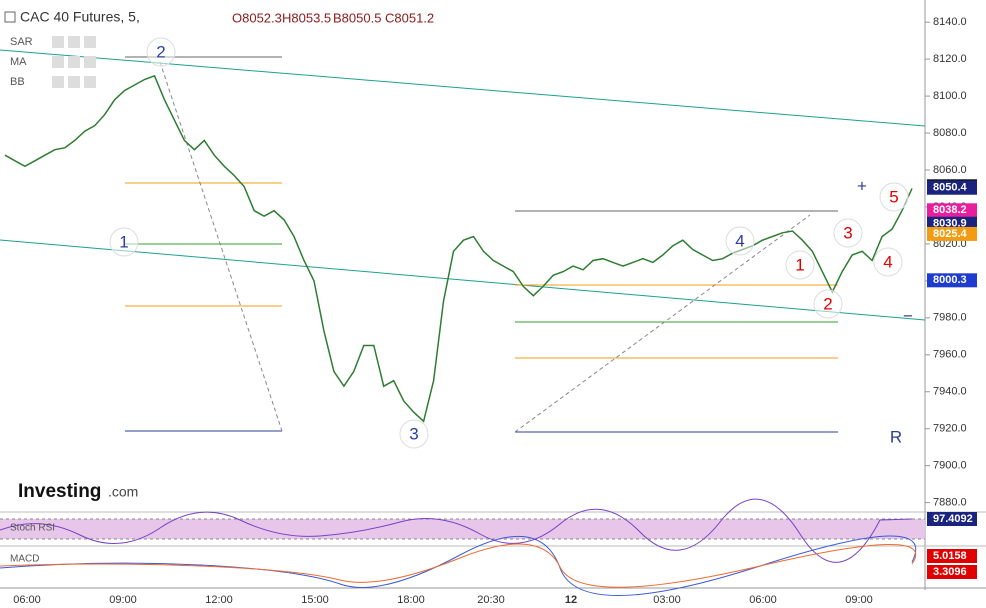  I want to click on y-tick-label: 7960.0, so click(950, 355).